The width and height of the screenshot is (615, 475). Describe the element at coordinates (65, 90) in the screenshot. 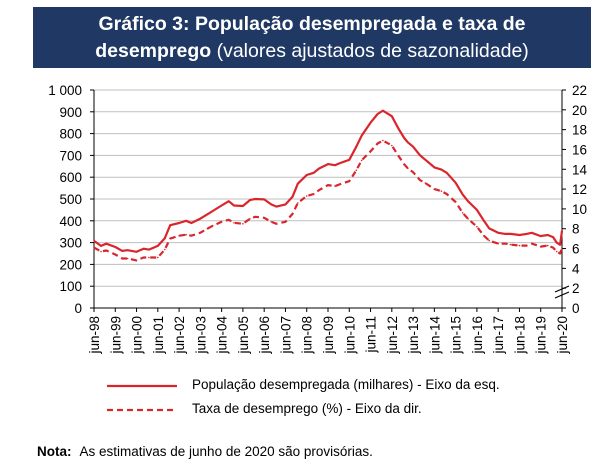

I see `y-left-tick-label: 1 000` at that location.